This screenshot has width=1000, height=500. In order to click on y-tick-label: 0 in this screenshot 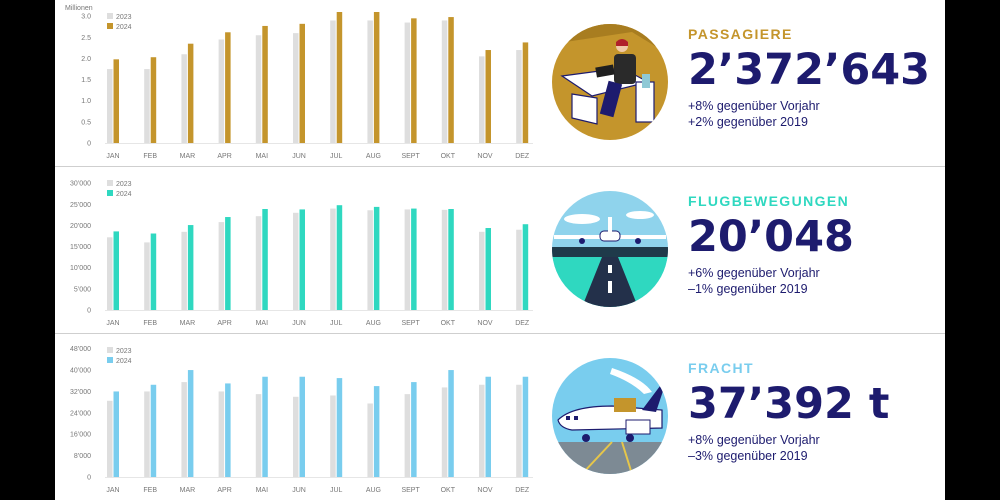, I will do `click(89, 311)`.